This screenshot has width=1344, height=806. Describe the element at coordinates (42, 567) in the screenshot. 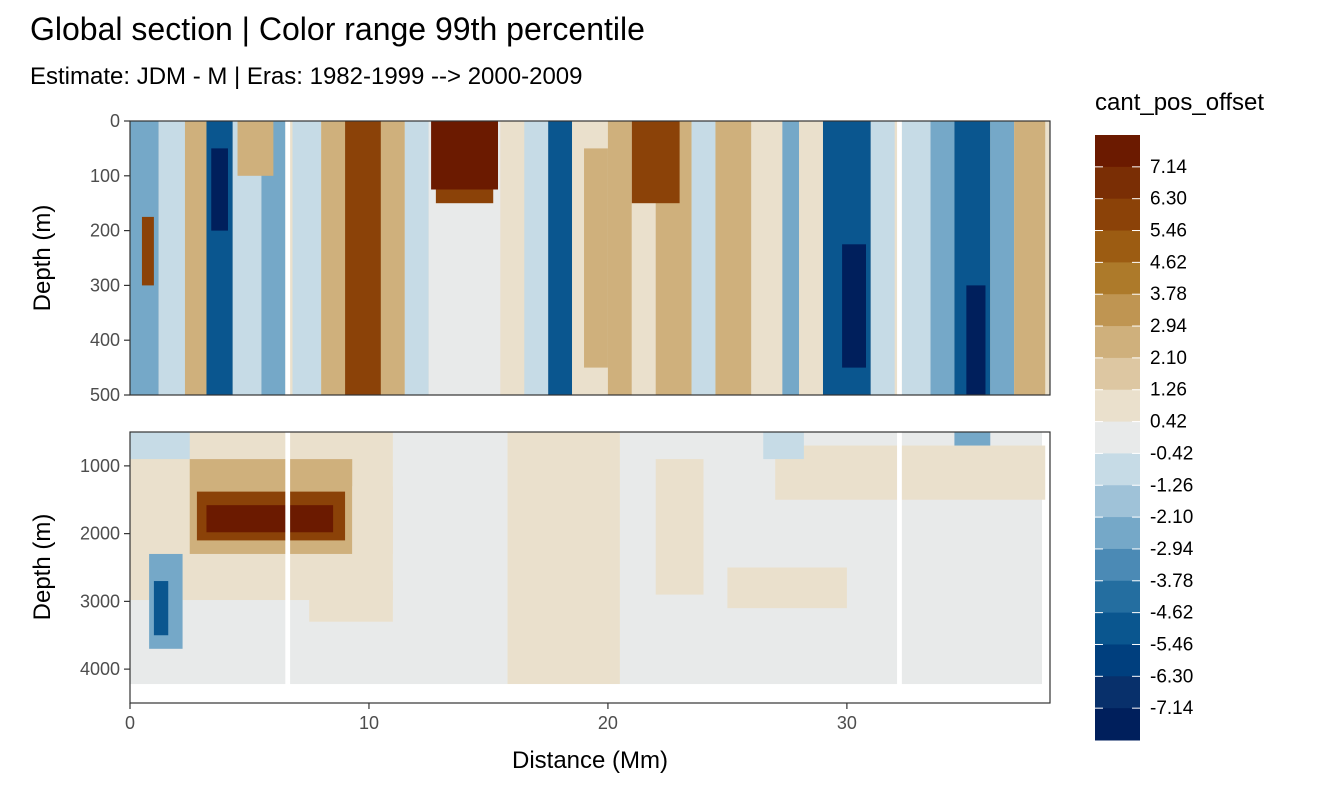

I see `y-axis-title-lower: Depth (m)` at that location.